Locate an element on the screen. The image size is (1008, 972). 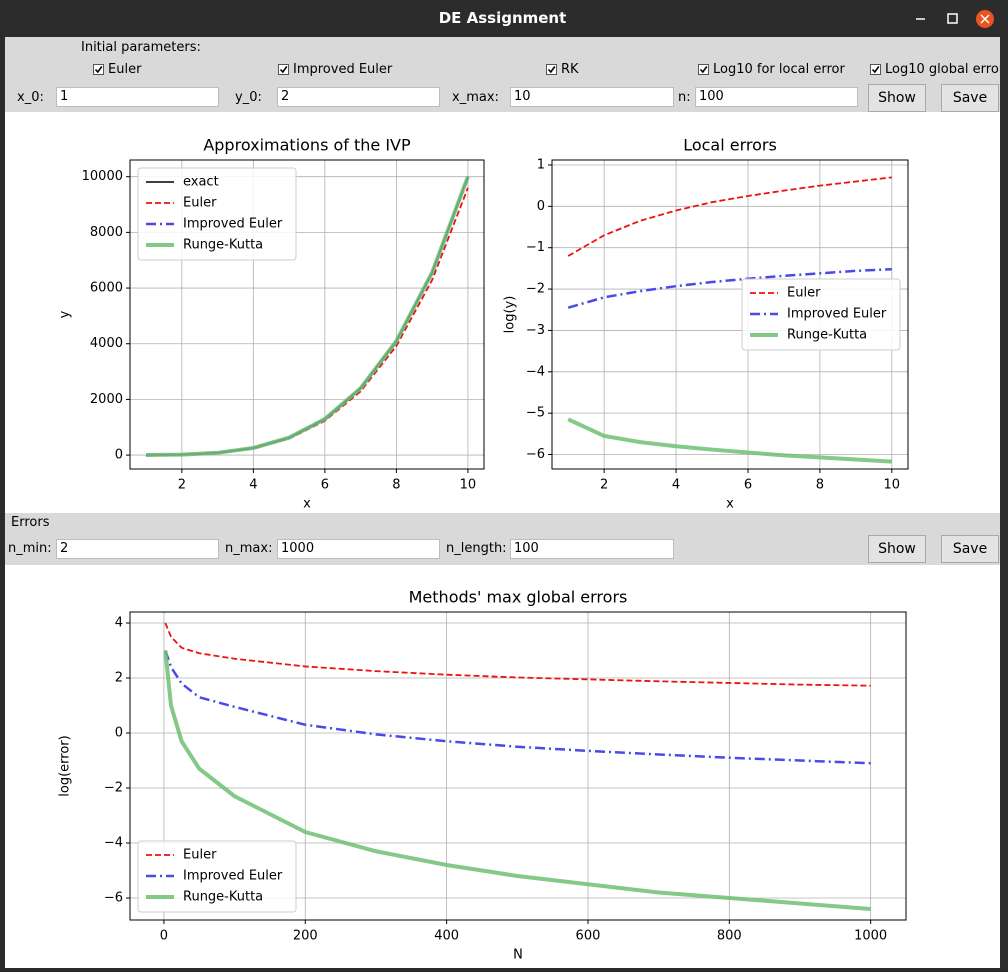
y-tick-label: −3 is located at coordinates (535, 330).